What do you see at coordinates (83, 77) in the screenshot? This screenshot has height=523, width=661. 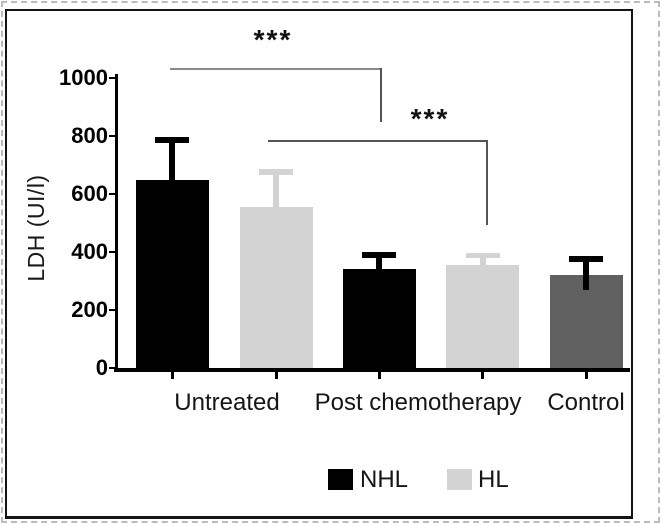 I see `y-tick-label: 1000` at bounding box center [83, 77].